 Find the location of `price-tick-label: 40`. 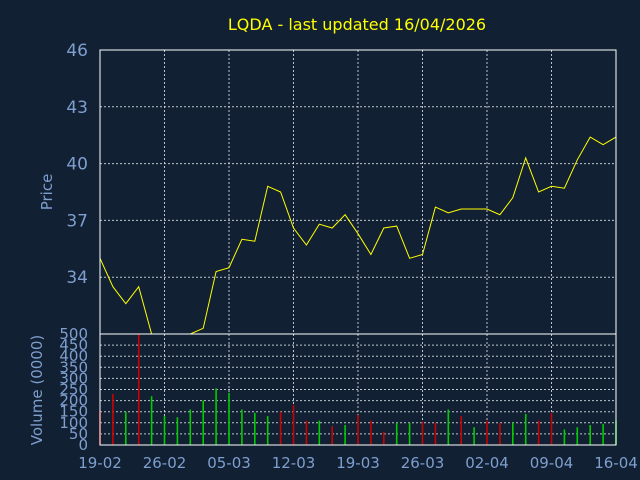

price-tick-label: 40 is located at coordinates (77, 165).